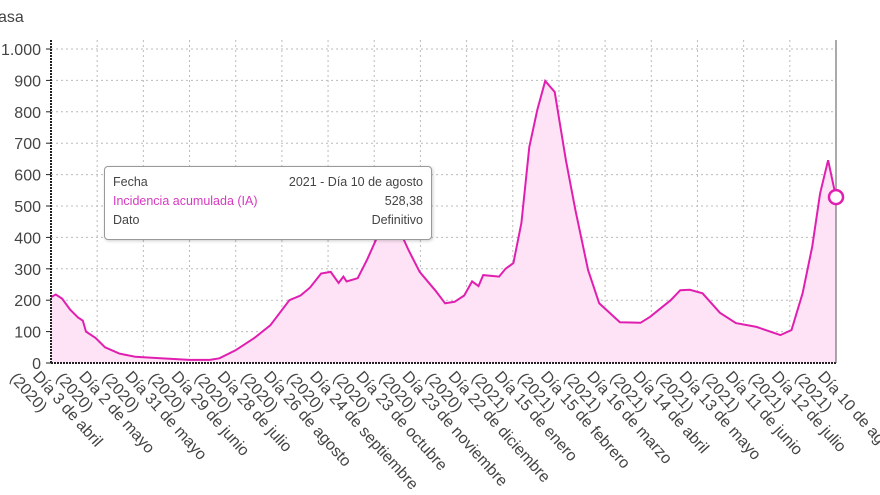 Image resolution: width=880 pixels, height=495 pixels. I want to click on y-tick-label: 300, so click(27, 270).